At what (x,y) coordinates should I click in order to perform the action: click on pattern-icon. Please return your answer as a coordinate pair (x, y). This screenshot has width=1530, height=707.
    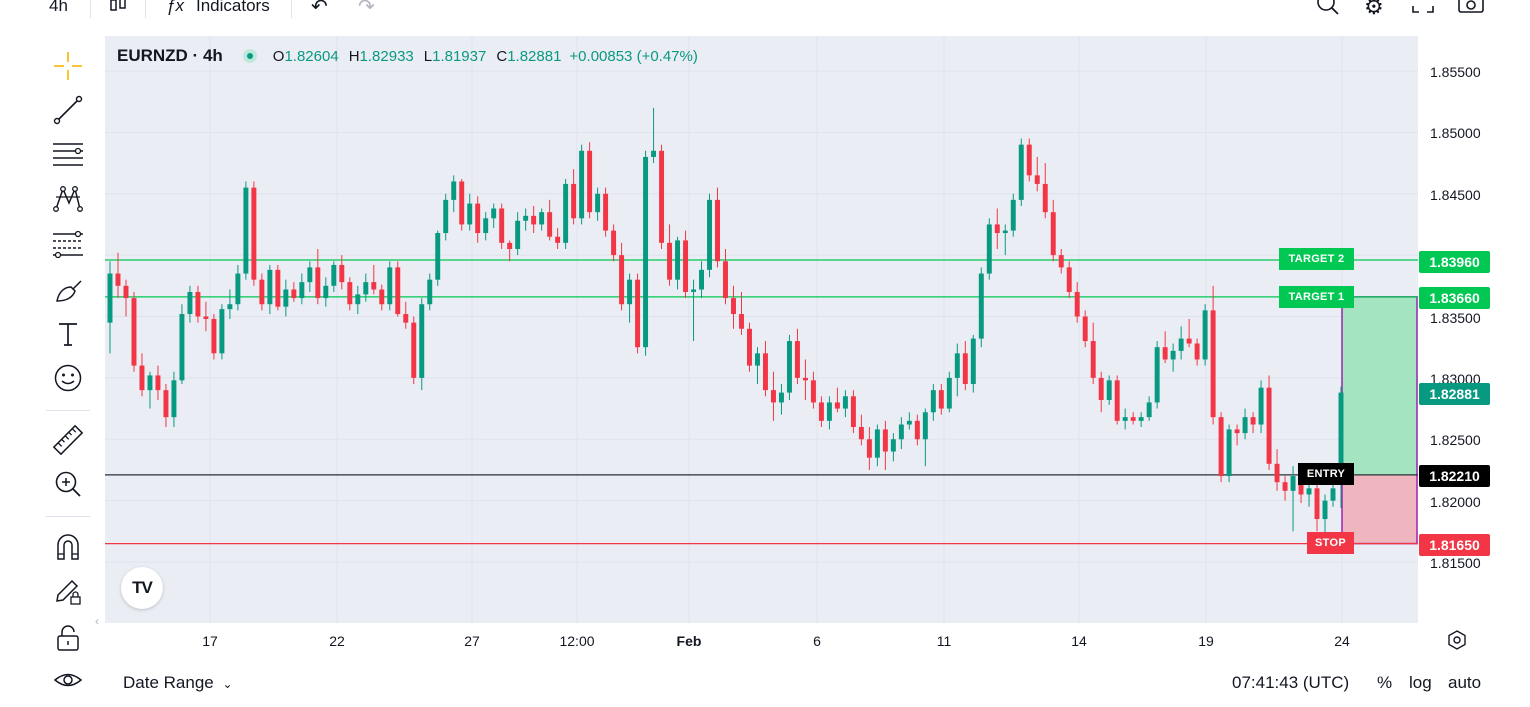
    Looking at the image, I should click on (68, 198).